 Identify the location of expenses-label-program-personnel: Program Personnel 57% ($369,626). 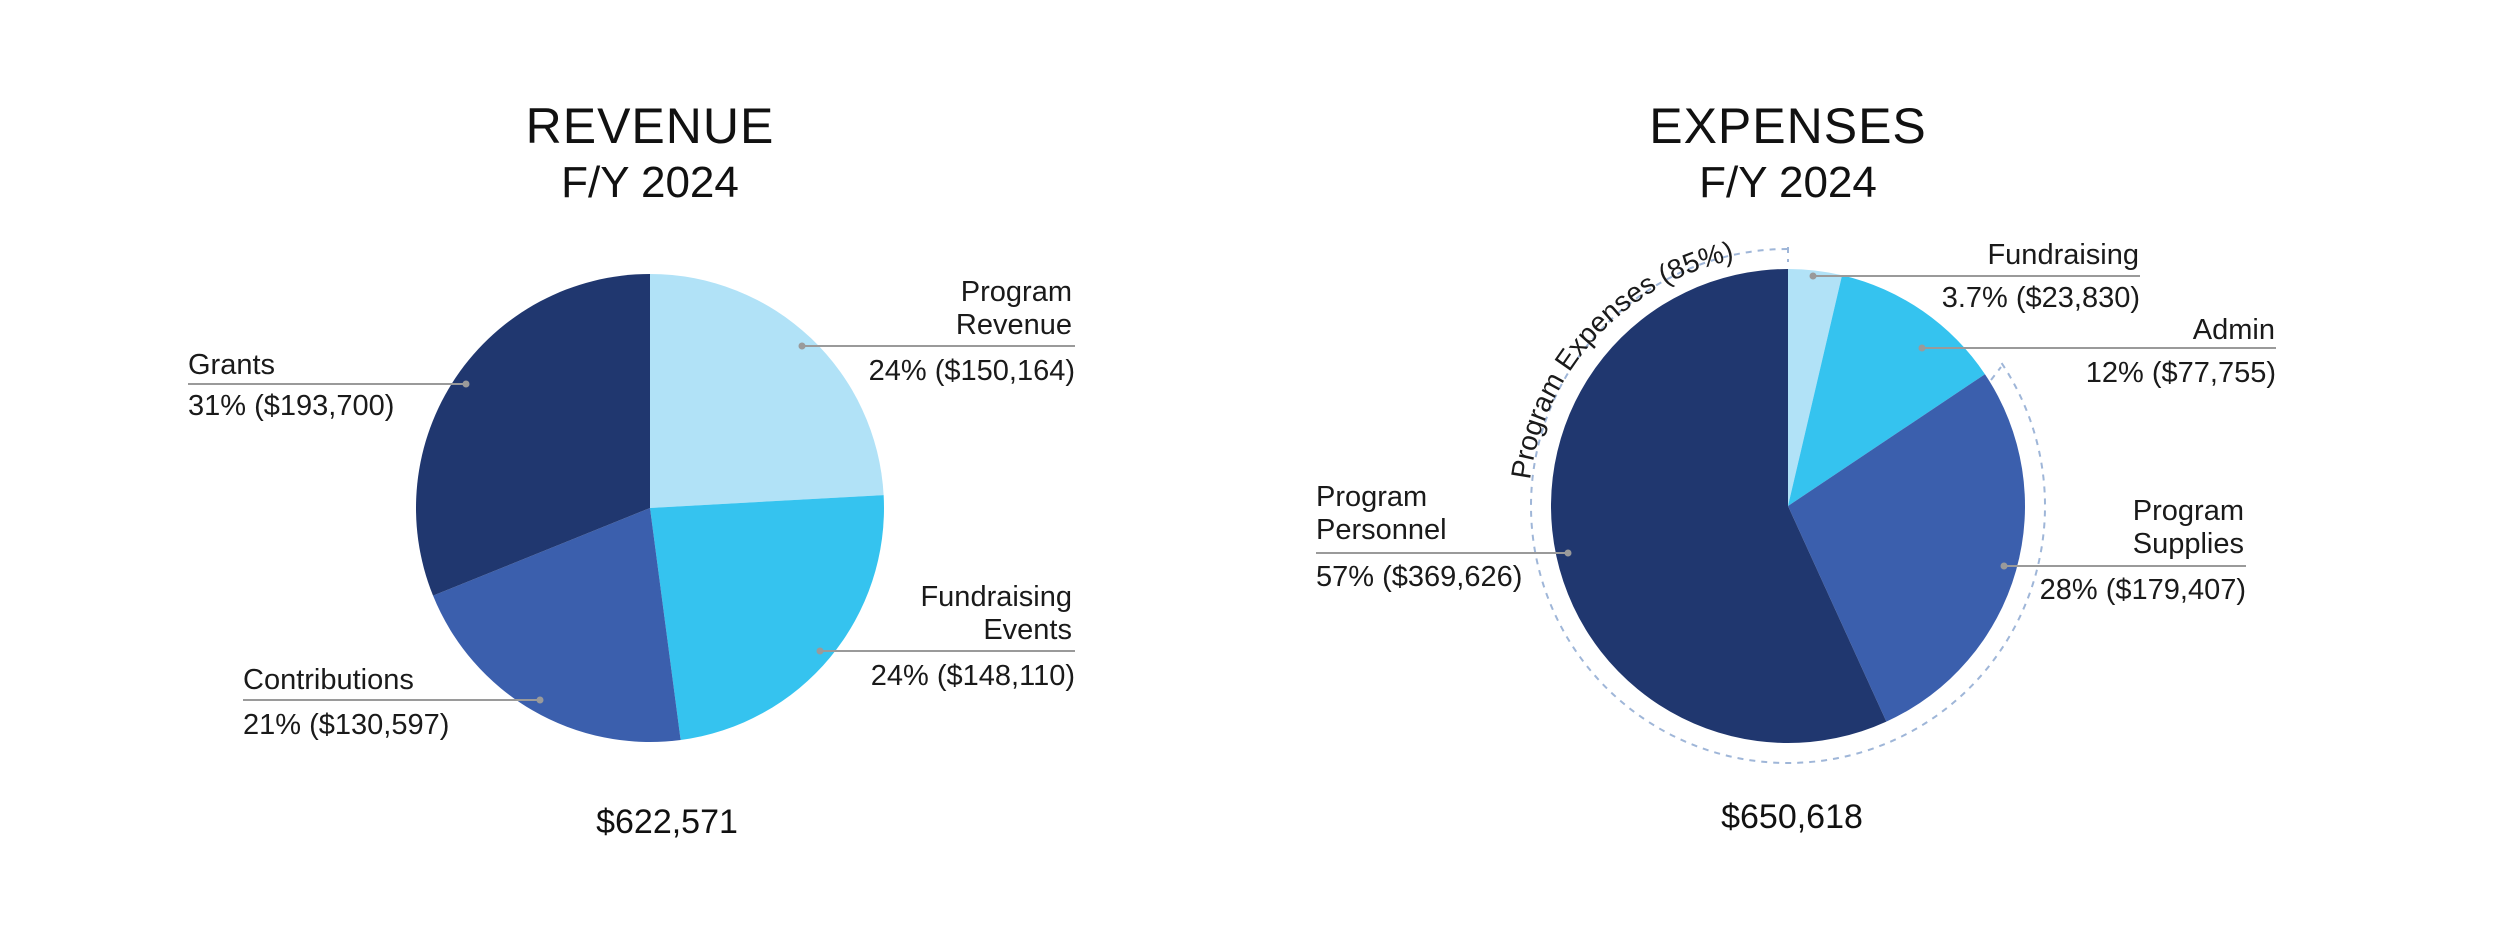
(1444, 537).